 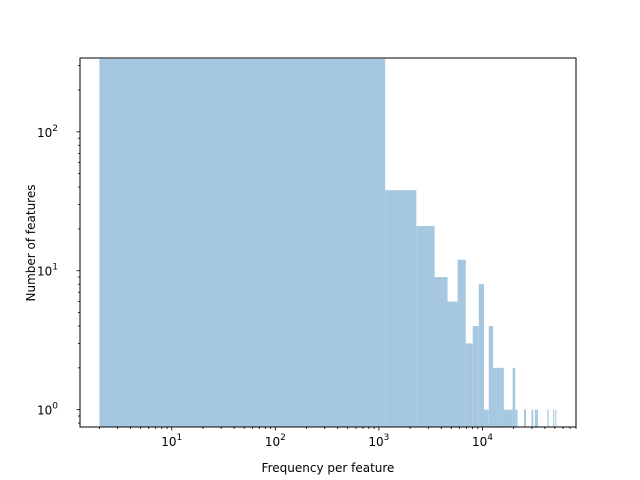 What do you see at coordinates (328, 468) in the screenshot?
I see `x-axis-label: Frequency per feature` at bounding box center [328, 468].